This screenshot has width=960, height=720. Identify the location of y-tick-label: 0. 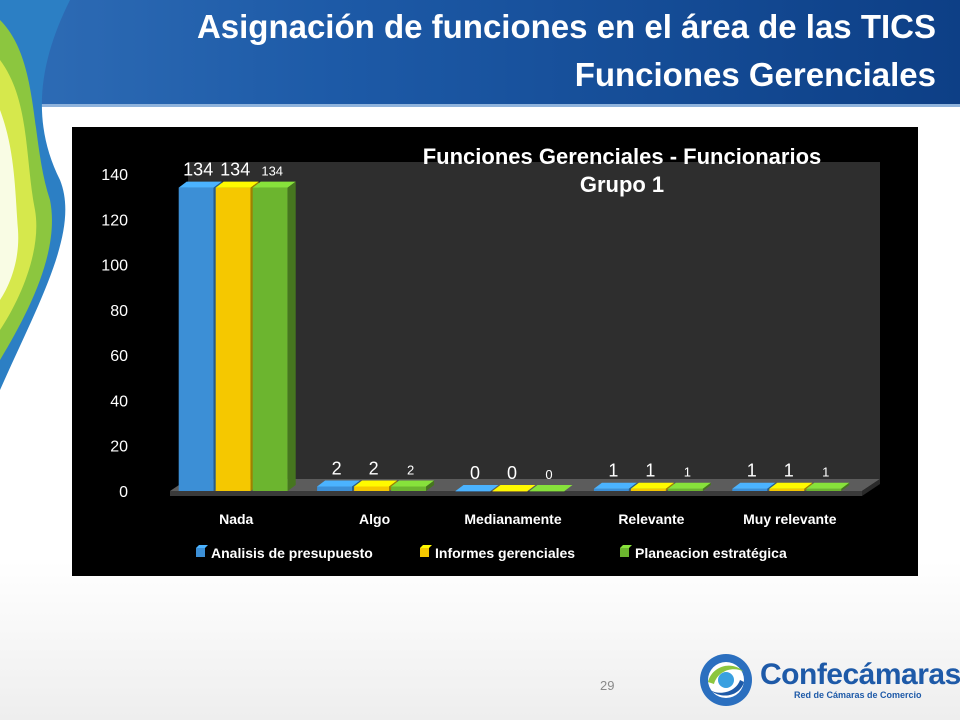
(123, 492).